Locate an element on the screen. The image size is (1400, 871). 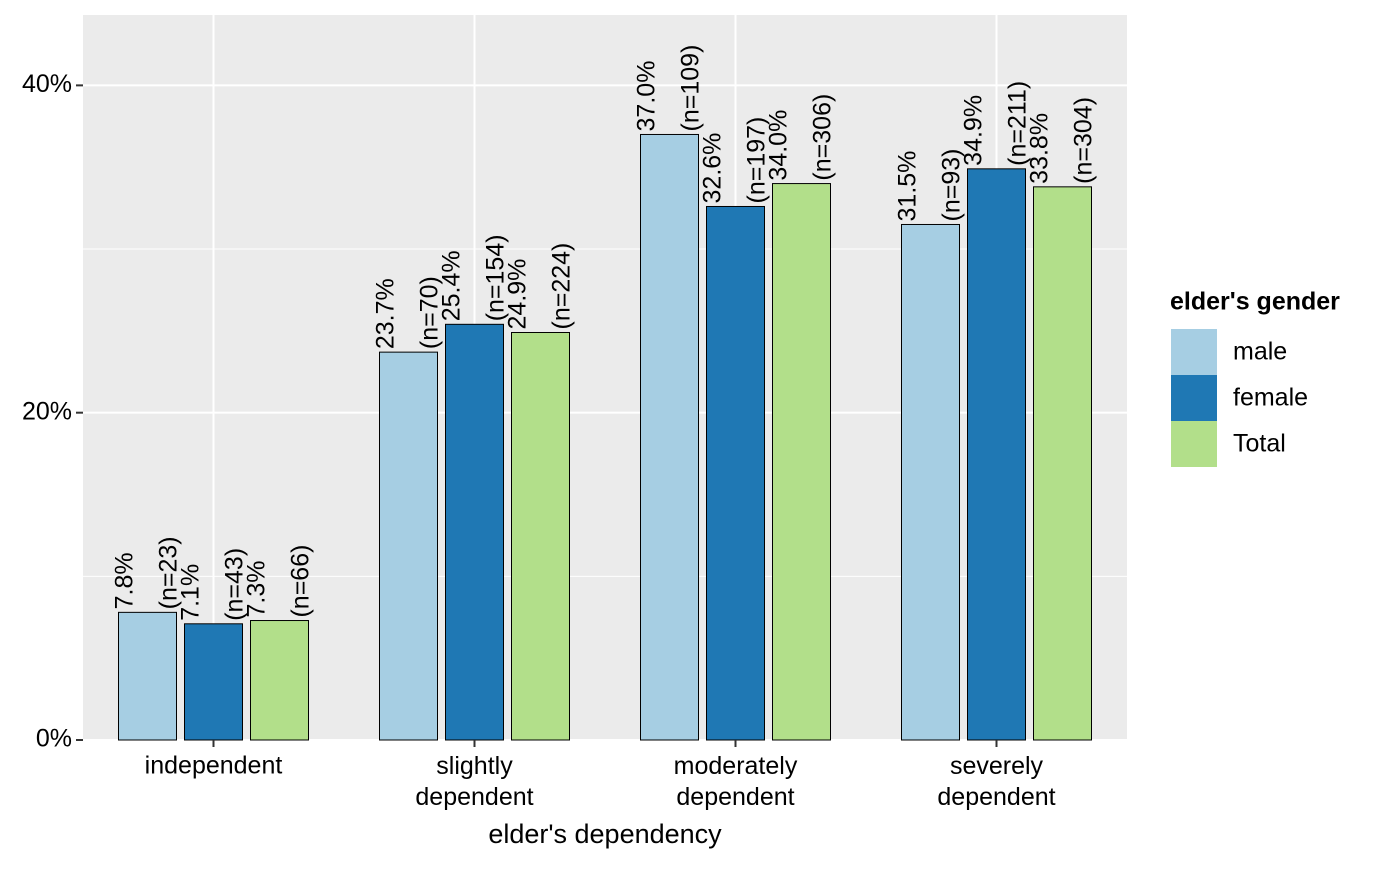
legend-label: Total is located at coordinates (1259, 444).